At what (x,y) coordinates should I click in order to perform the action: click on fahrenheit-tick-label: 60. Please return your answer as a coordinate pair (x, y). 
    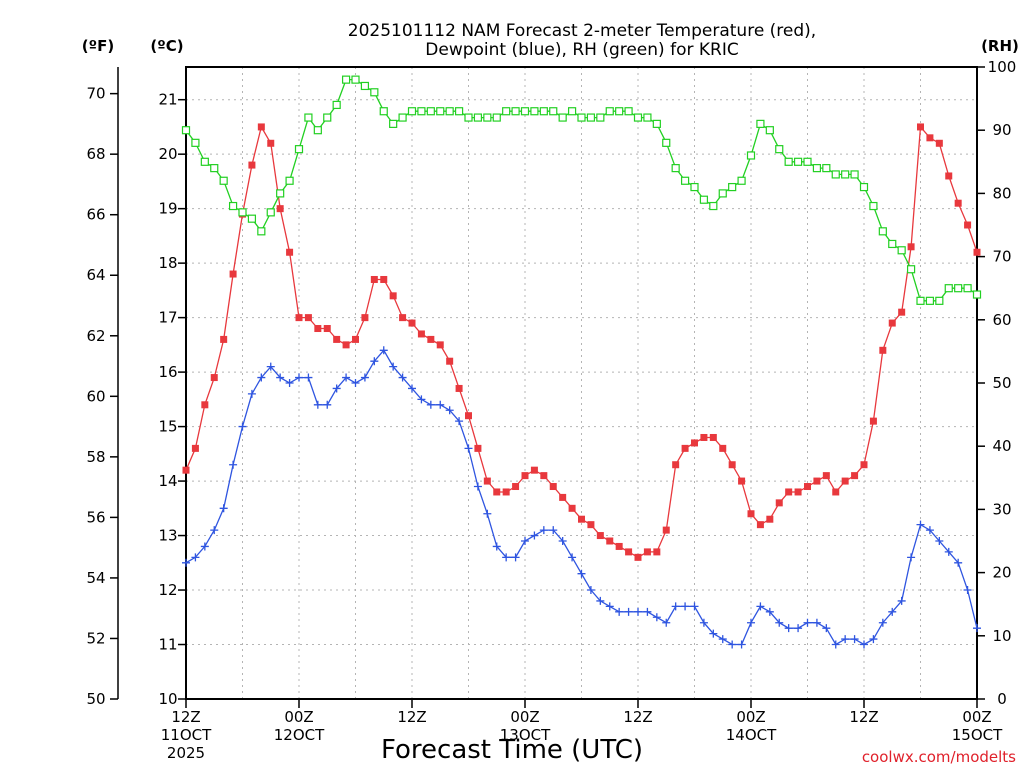
    Looking at the image, I should click on (95, 396).